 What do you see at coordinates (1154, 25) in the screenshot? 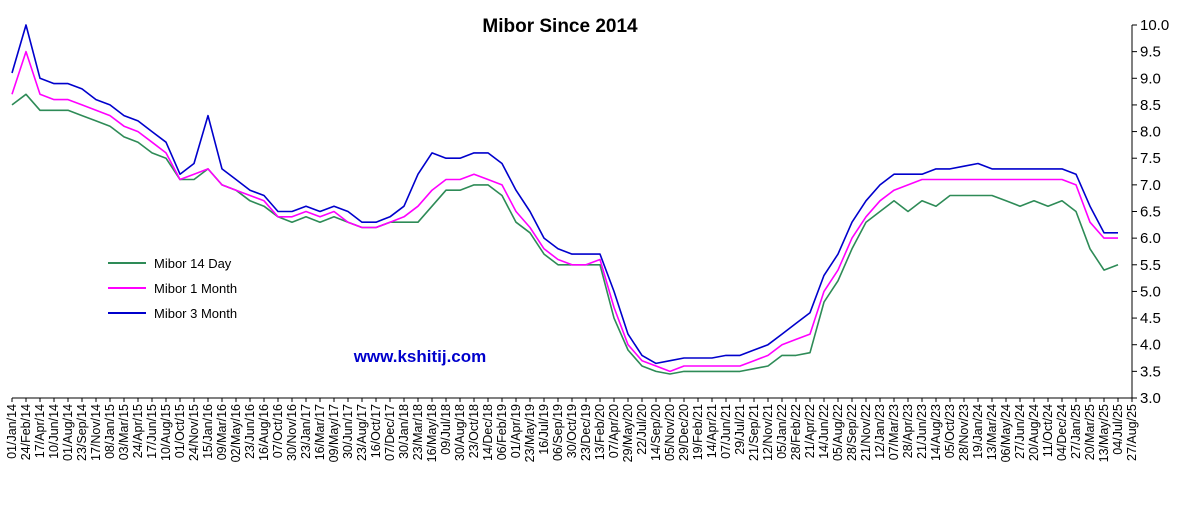
I see `y-tick-label: 10.0` at bounding box center [1154, 25].